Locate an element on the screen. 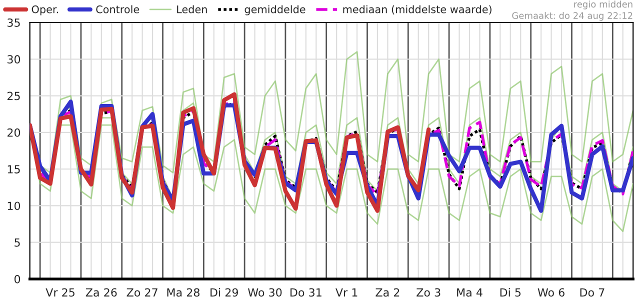 The height and width of the screenshot is (300, 635). x-tick-label: Ma 4 is located at coordinates (469, 292).